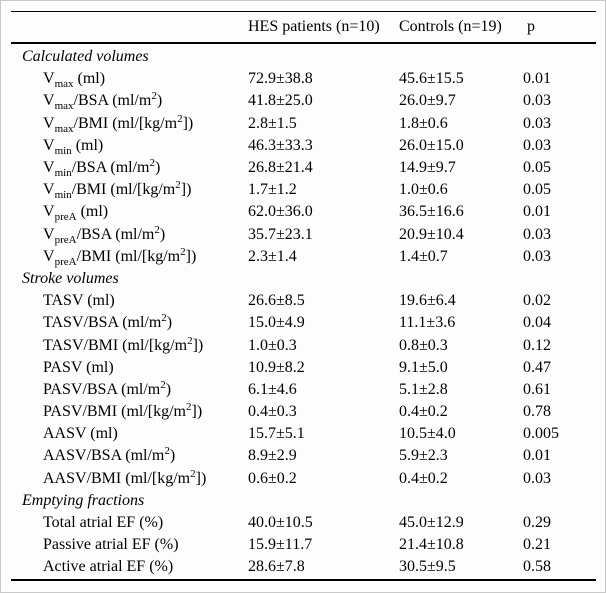 Image resolution: width=606 pixels, height=593 pixels. What do you see at coordinates (276, 301) in the screenshot?
I see `cell-hes-value: 26.6±8.5` at bounding box center [276, 301].